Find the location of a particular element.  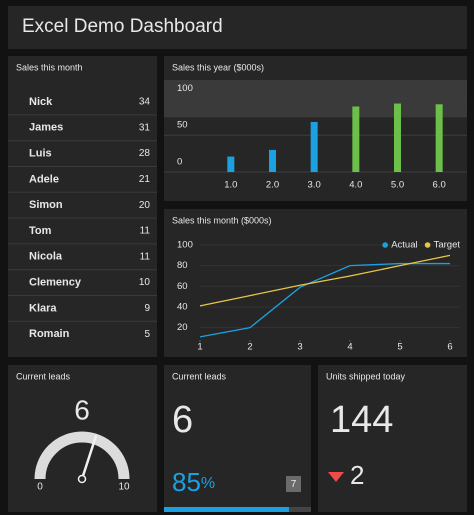

x-tick-label: 1.0 is located at coordinates (230, 185).